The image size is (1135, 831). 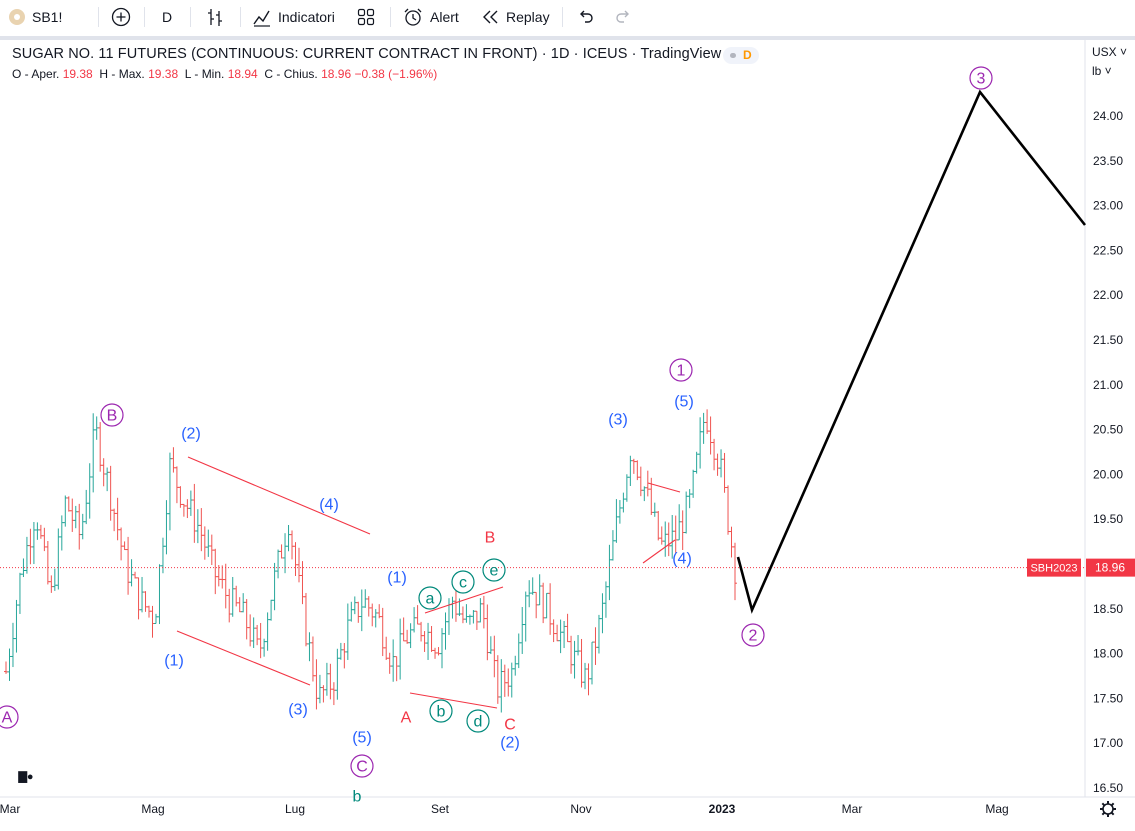 I want to click on price-tick-label: 17.50, so click(x=1108, y=698).